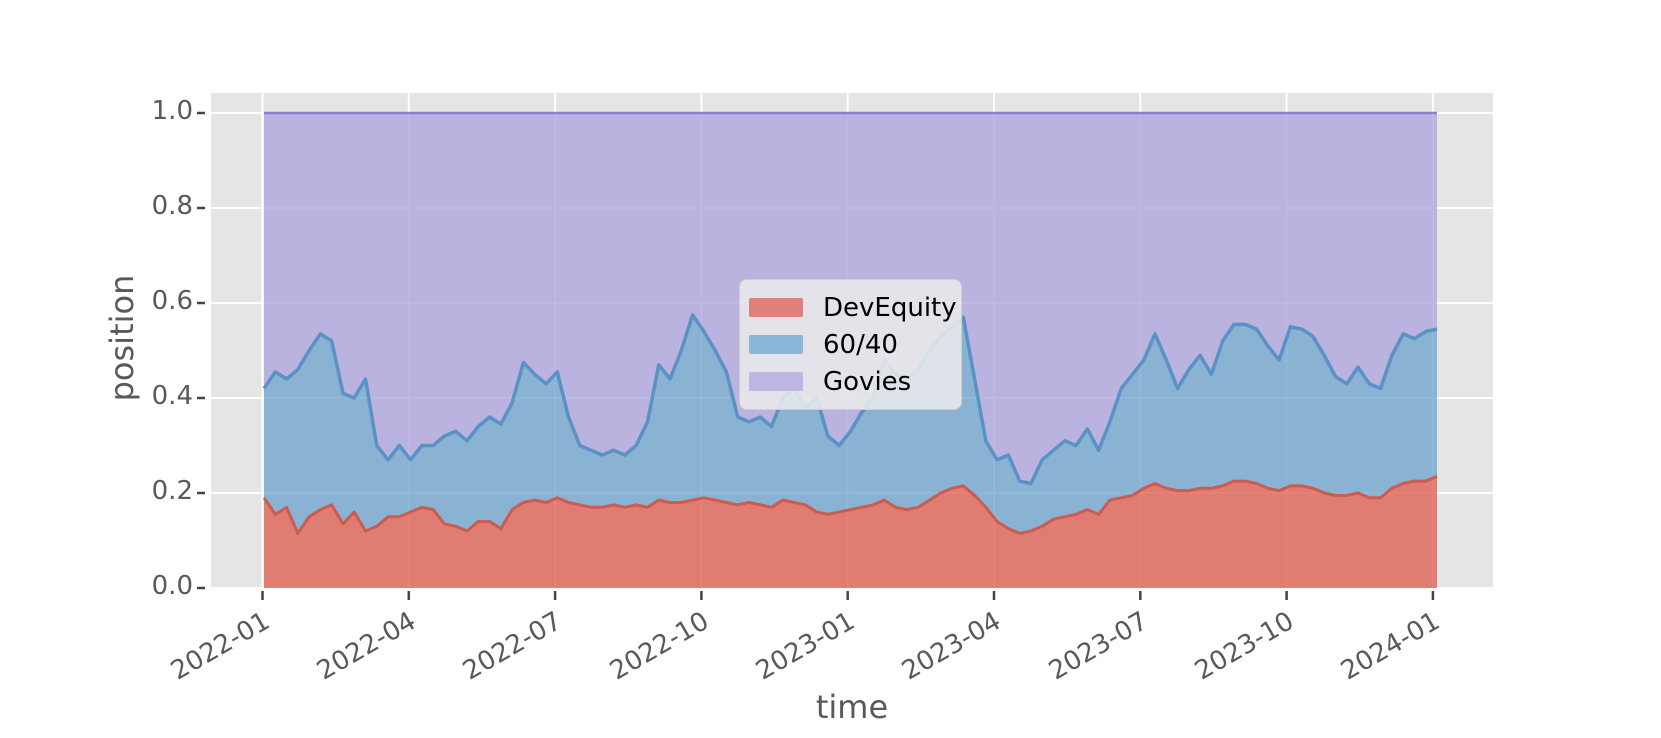 The width and height of the screenshot is (1661, 738). What do you see at coordinates (852, 707) in the screenshot?
I see `x-axis-title: time` at bounding box center [852, 707].